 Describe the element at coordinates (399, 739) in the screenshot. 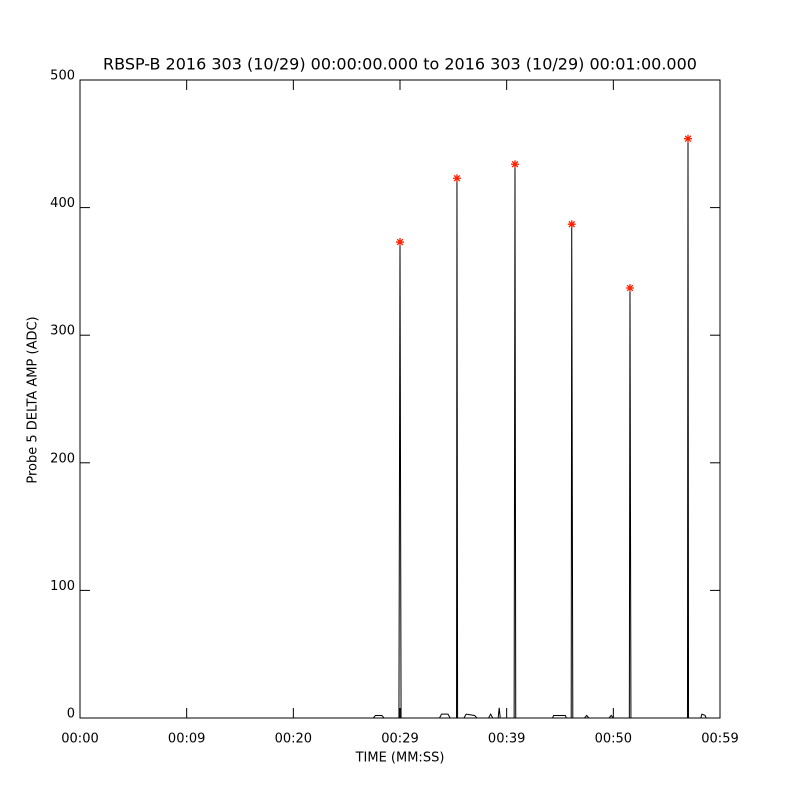

I see `x-tick-label: 00:29` at that location.